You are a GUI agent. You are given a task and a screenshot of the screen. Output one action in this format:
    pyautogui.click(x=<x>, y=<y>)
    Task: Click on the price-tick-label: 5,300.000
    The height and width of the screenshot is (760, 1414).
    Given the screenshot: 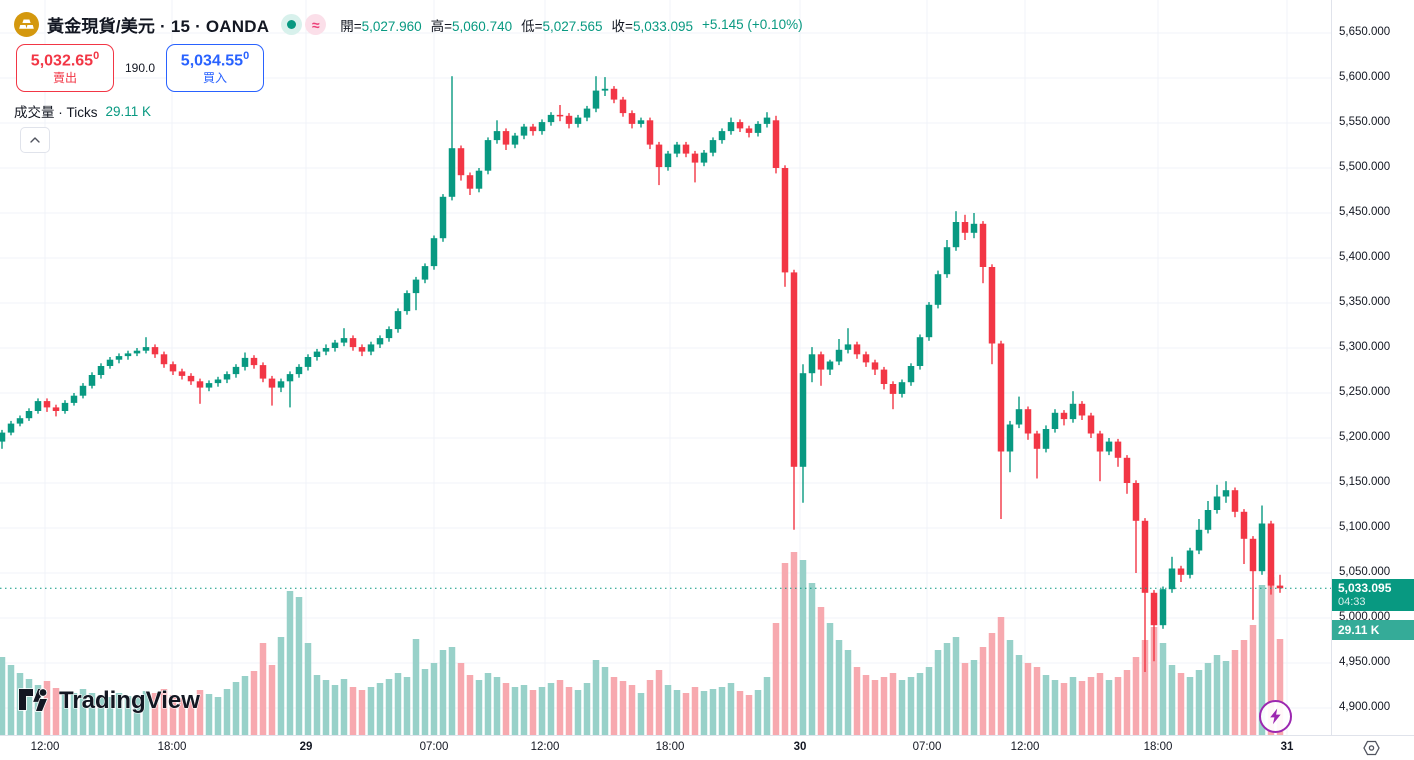 What is the action you would take?
    pyautogui.click(x=1365, y=347)
    